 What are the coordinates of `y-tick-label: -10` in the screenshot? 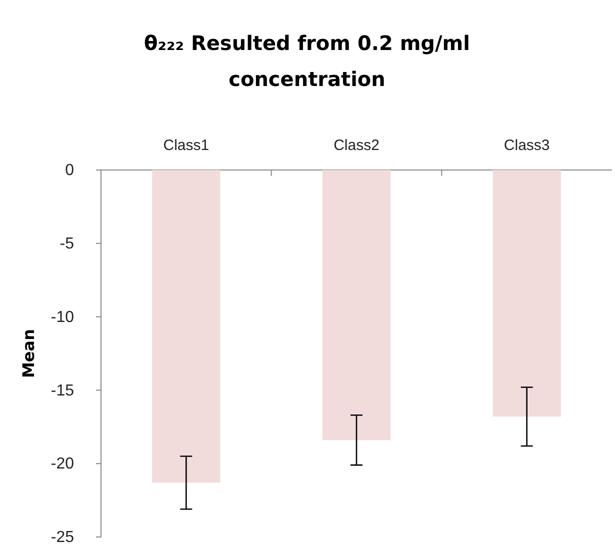 It's located at (62, 317).